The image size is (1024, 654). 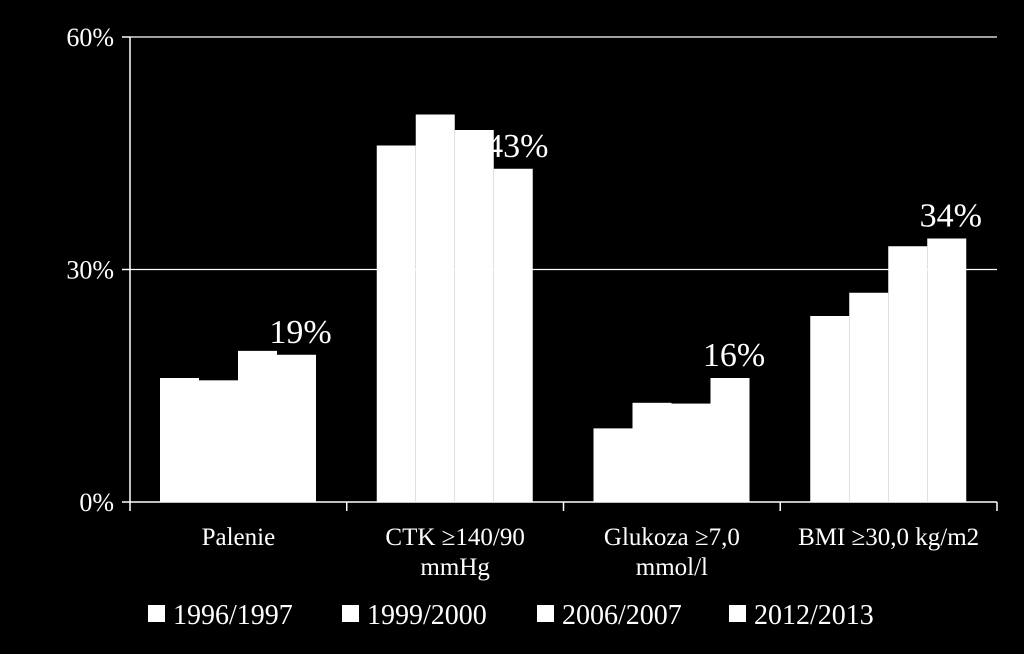 I want to click on x-category-label: Palenie, so click(x=239, y=537).